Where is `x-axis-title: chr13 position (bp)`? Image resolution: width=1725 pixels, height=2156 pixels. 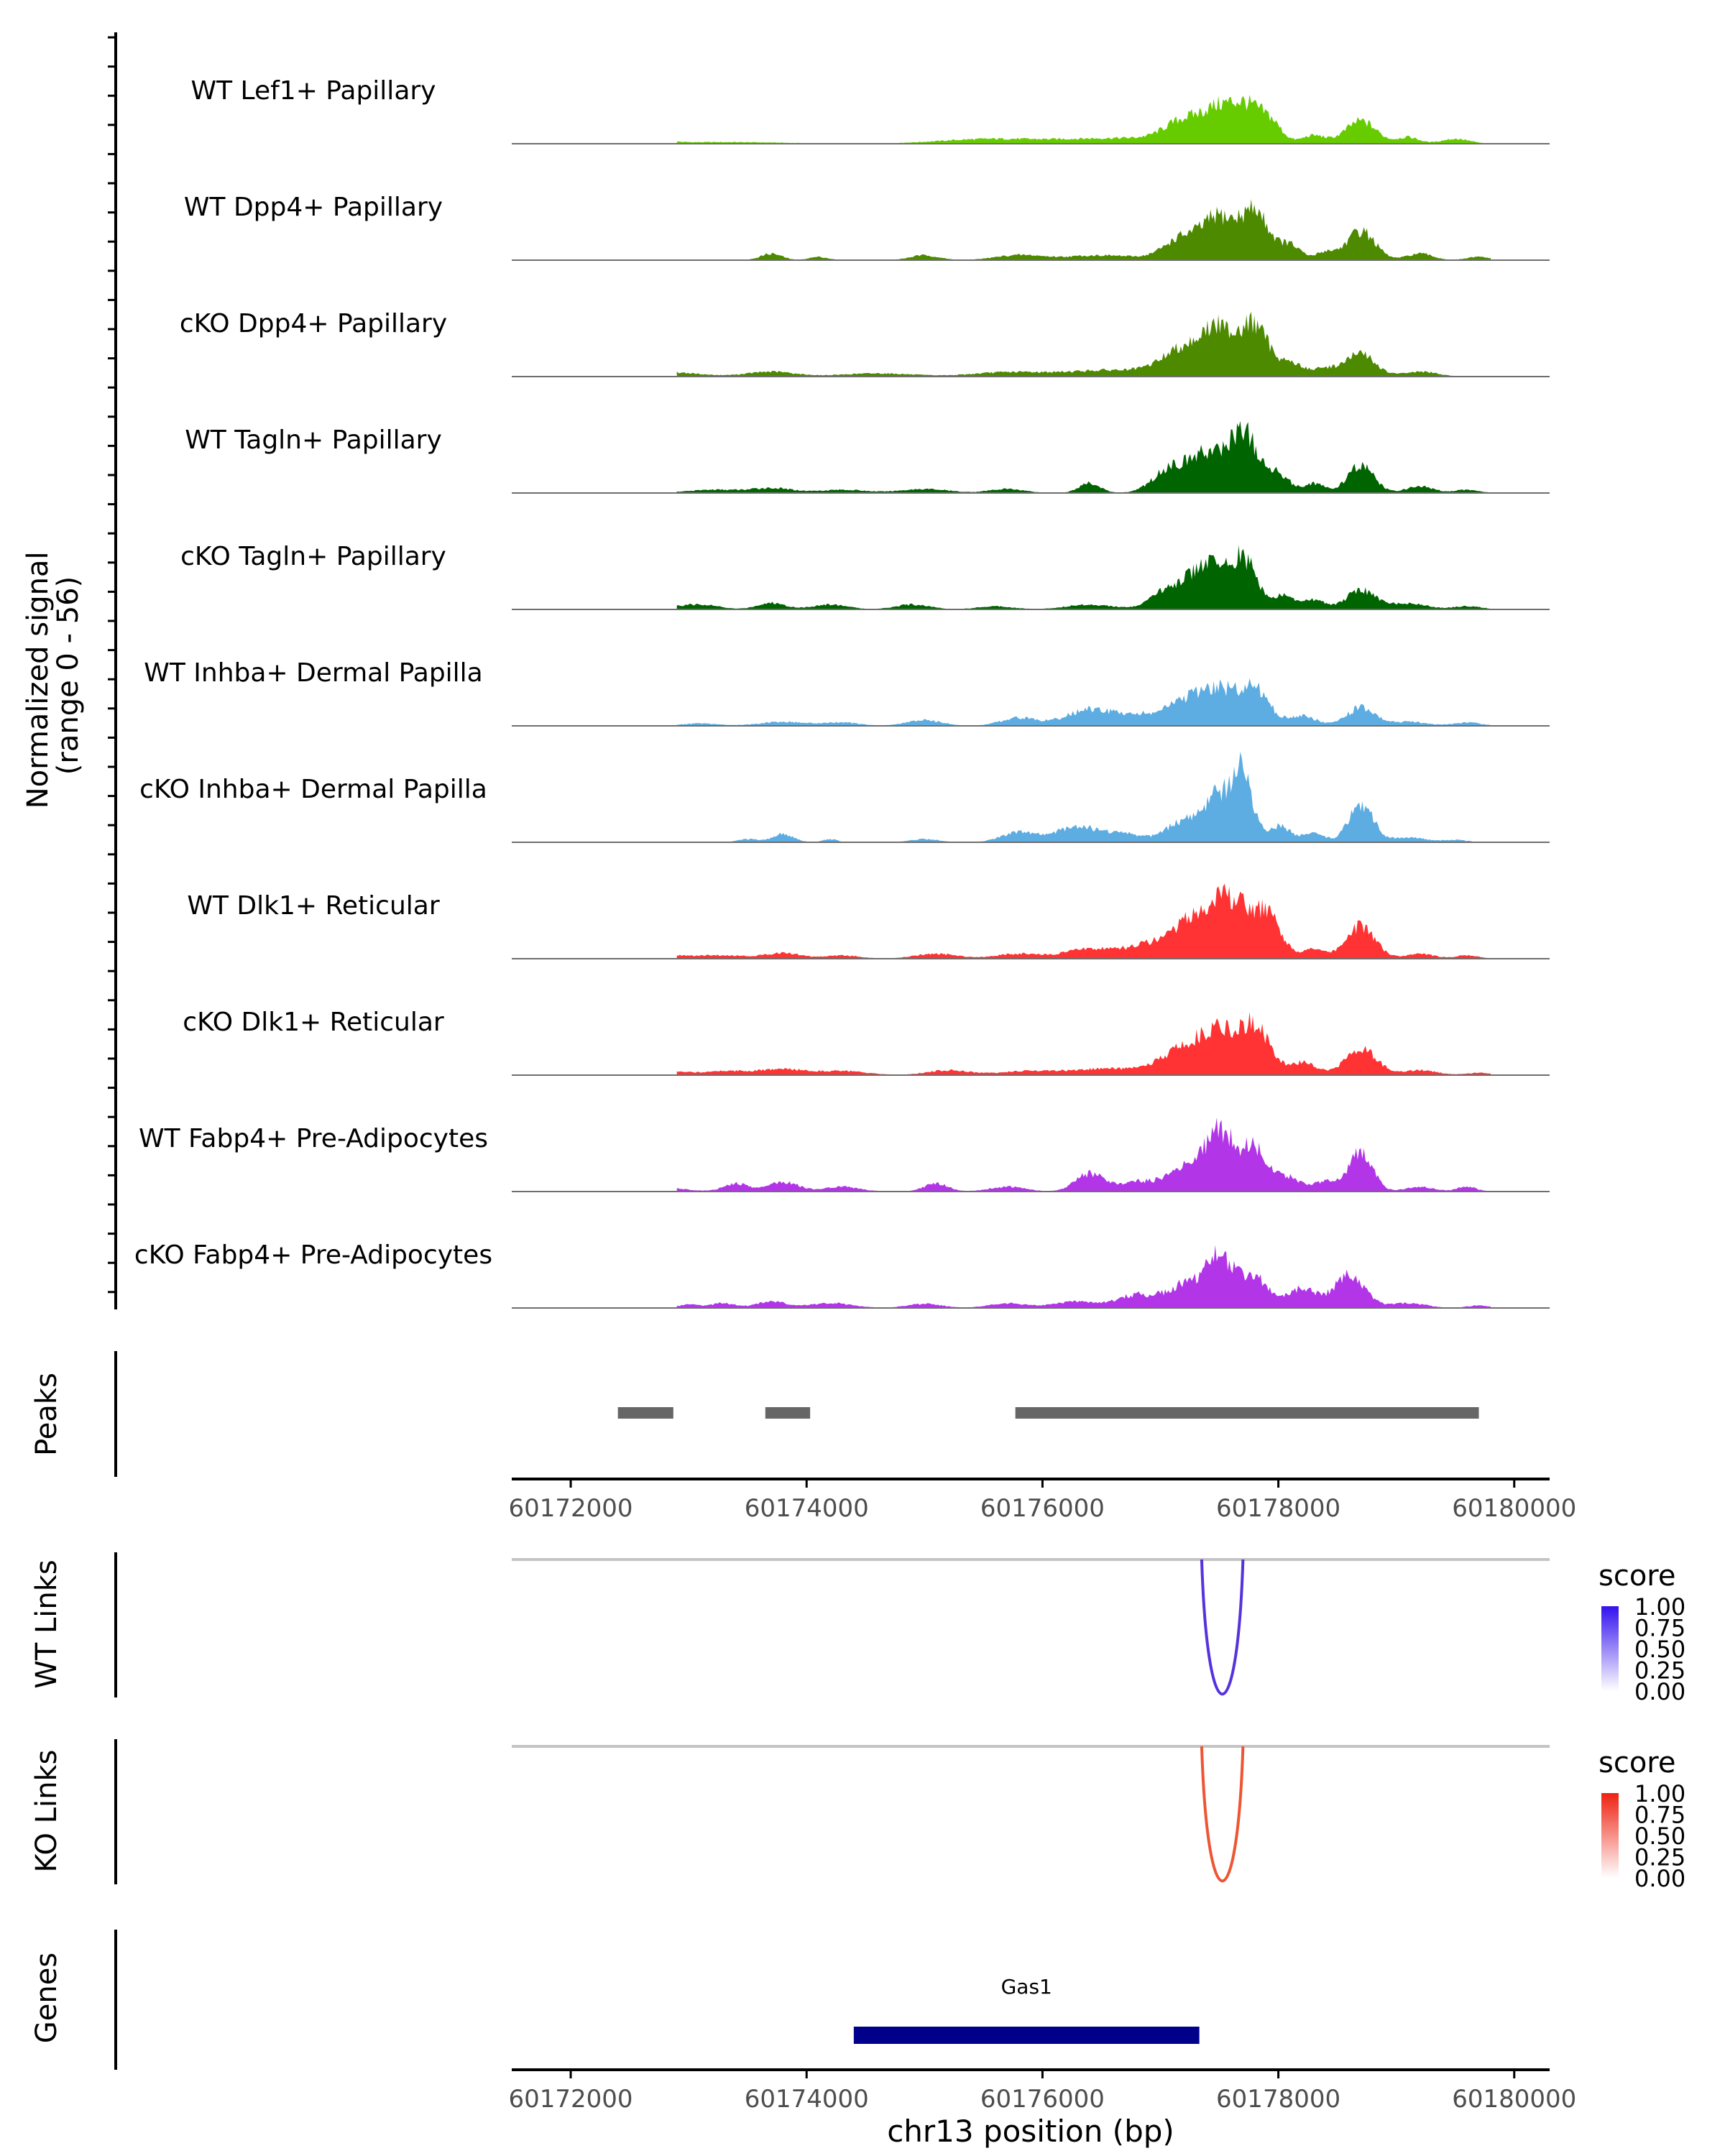 x-axis-title: chr13 position (bp) is located at coordinates (1030, 2131).